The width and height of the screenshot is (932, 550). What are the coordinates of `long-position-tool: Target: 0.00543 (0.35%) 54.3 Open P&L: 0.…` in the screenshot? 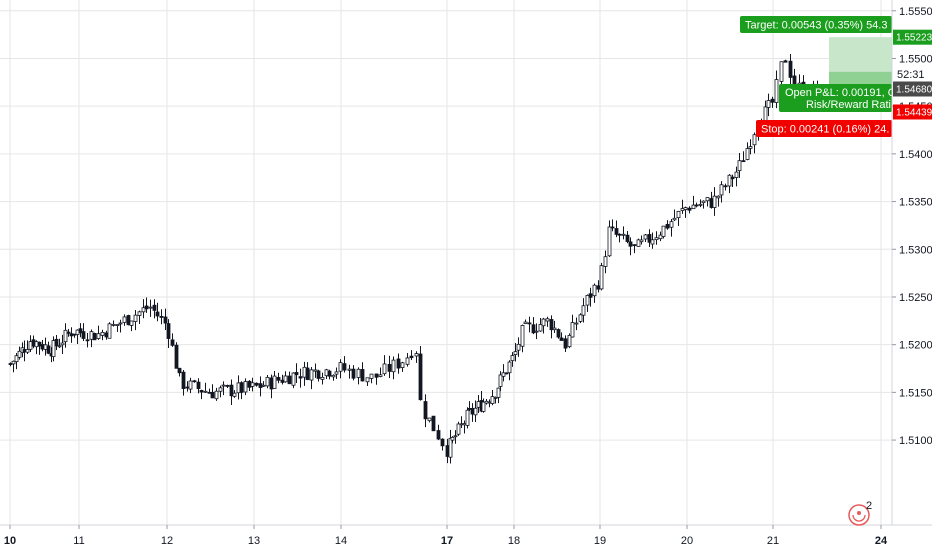 It's located at (818, 76).